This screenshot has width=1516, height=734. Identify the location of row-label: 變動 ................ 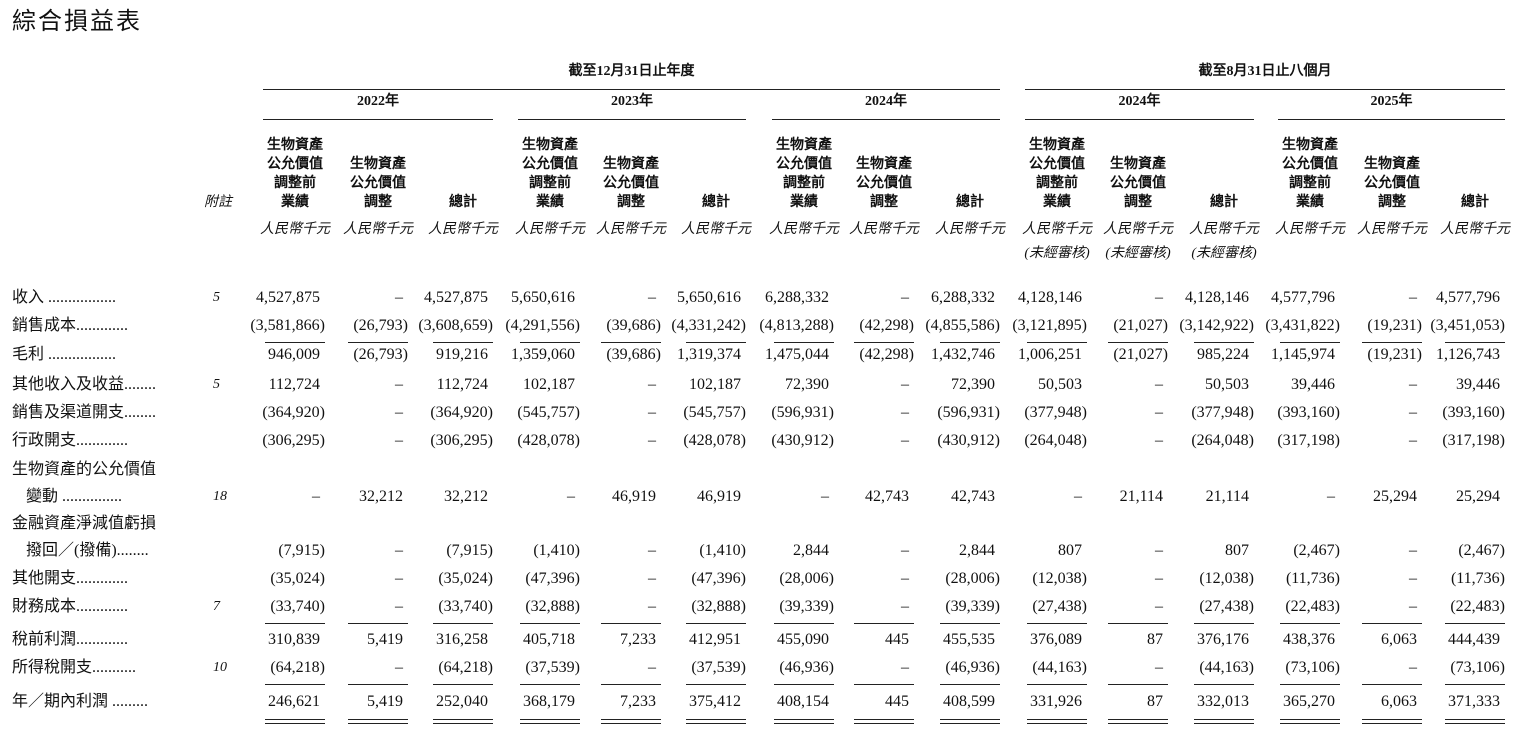
(74, 496).